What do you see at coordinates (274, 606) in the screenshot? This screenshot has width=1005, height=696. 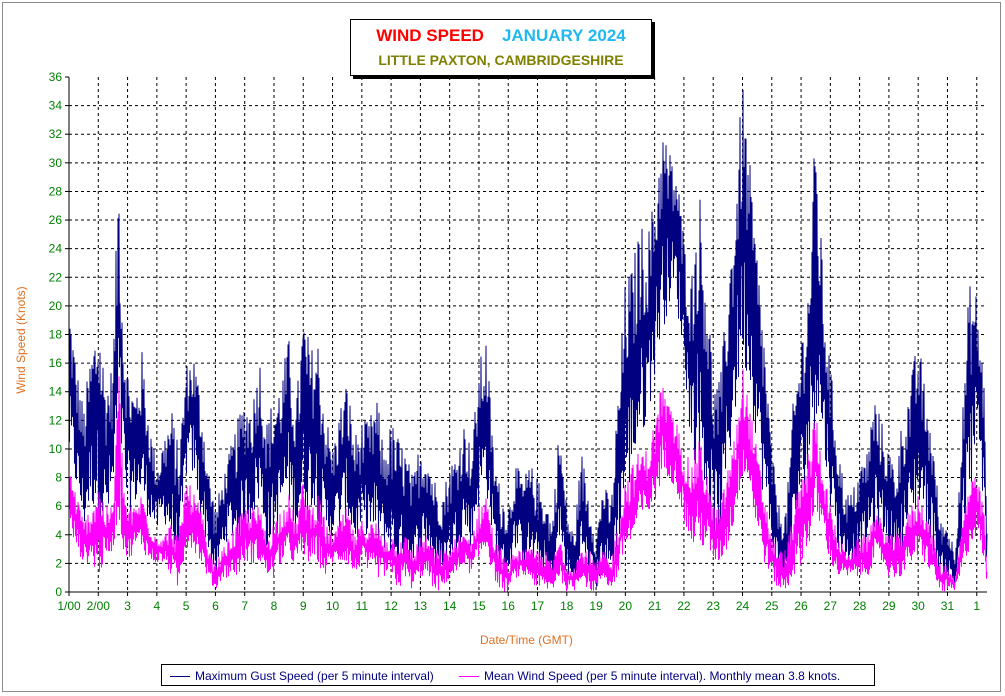 I see `x-tick-label: 8` at bounding box center [274, 606].